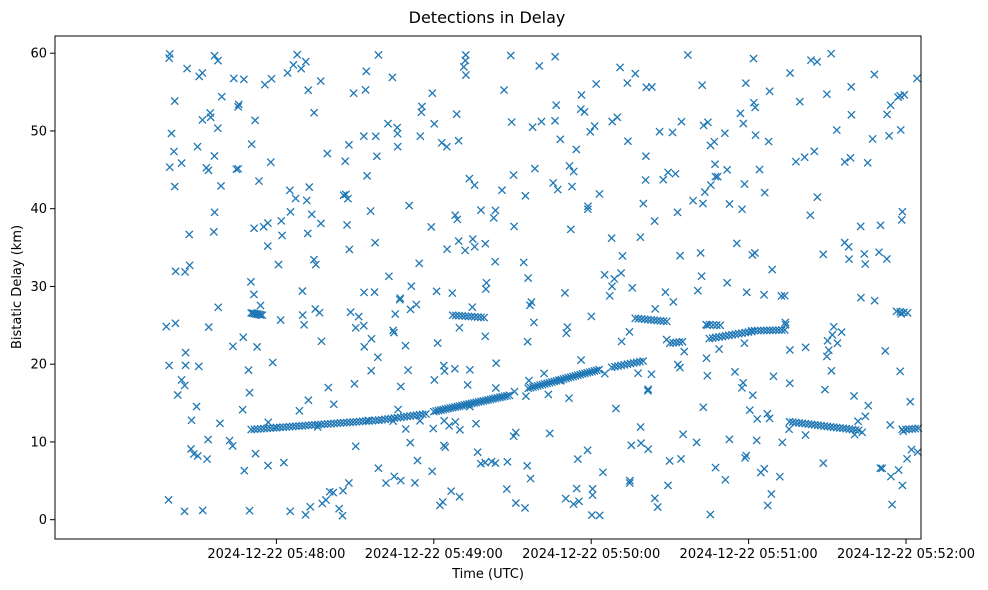  Describe the element at coordinates (906, 554) in the screenshot. I see `x-tick-label: 2024-12-22 05:52:00` at that location.